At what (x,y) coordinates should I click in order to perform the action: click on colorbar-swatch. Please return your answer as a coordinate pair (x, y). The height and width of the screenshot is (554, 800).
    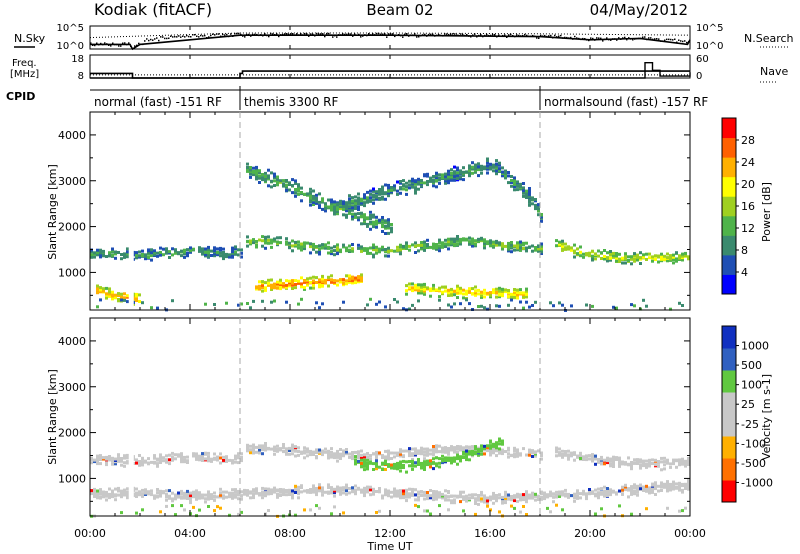
    Looking at the image, I should click on (729, 447).